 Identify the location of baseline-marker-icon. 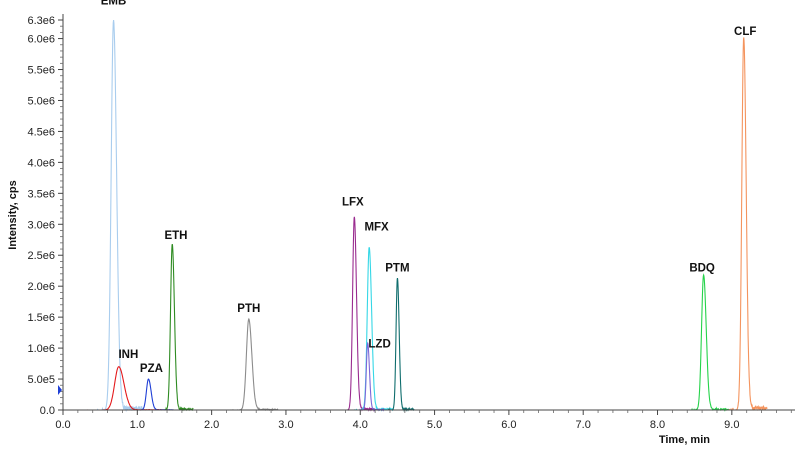
(60, 390).